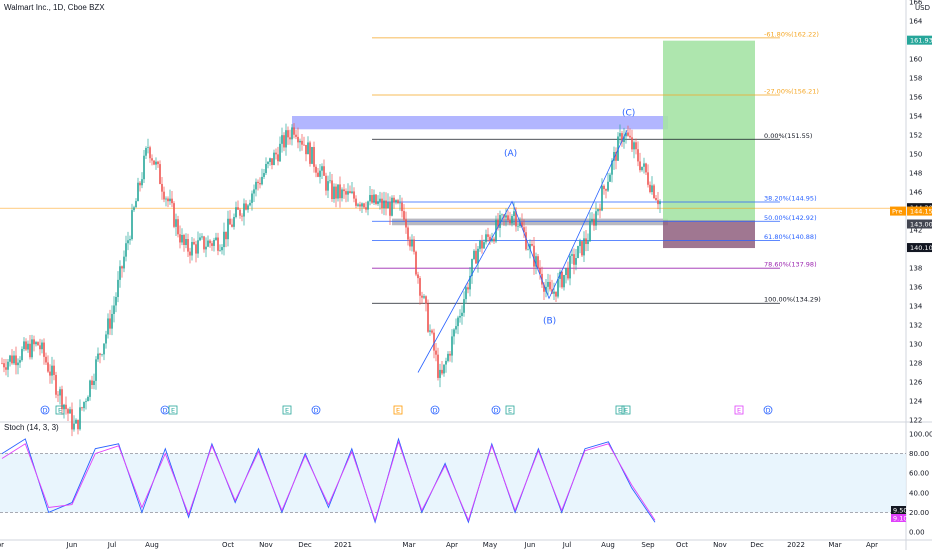 The image size is (932, 550). I want to click on stop-zone, so click(709, 234).